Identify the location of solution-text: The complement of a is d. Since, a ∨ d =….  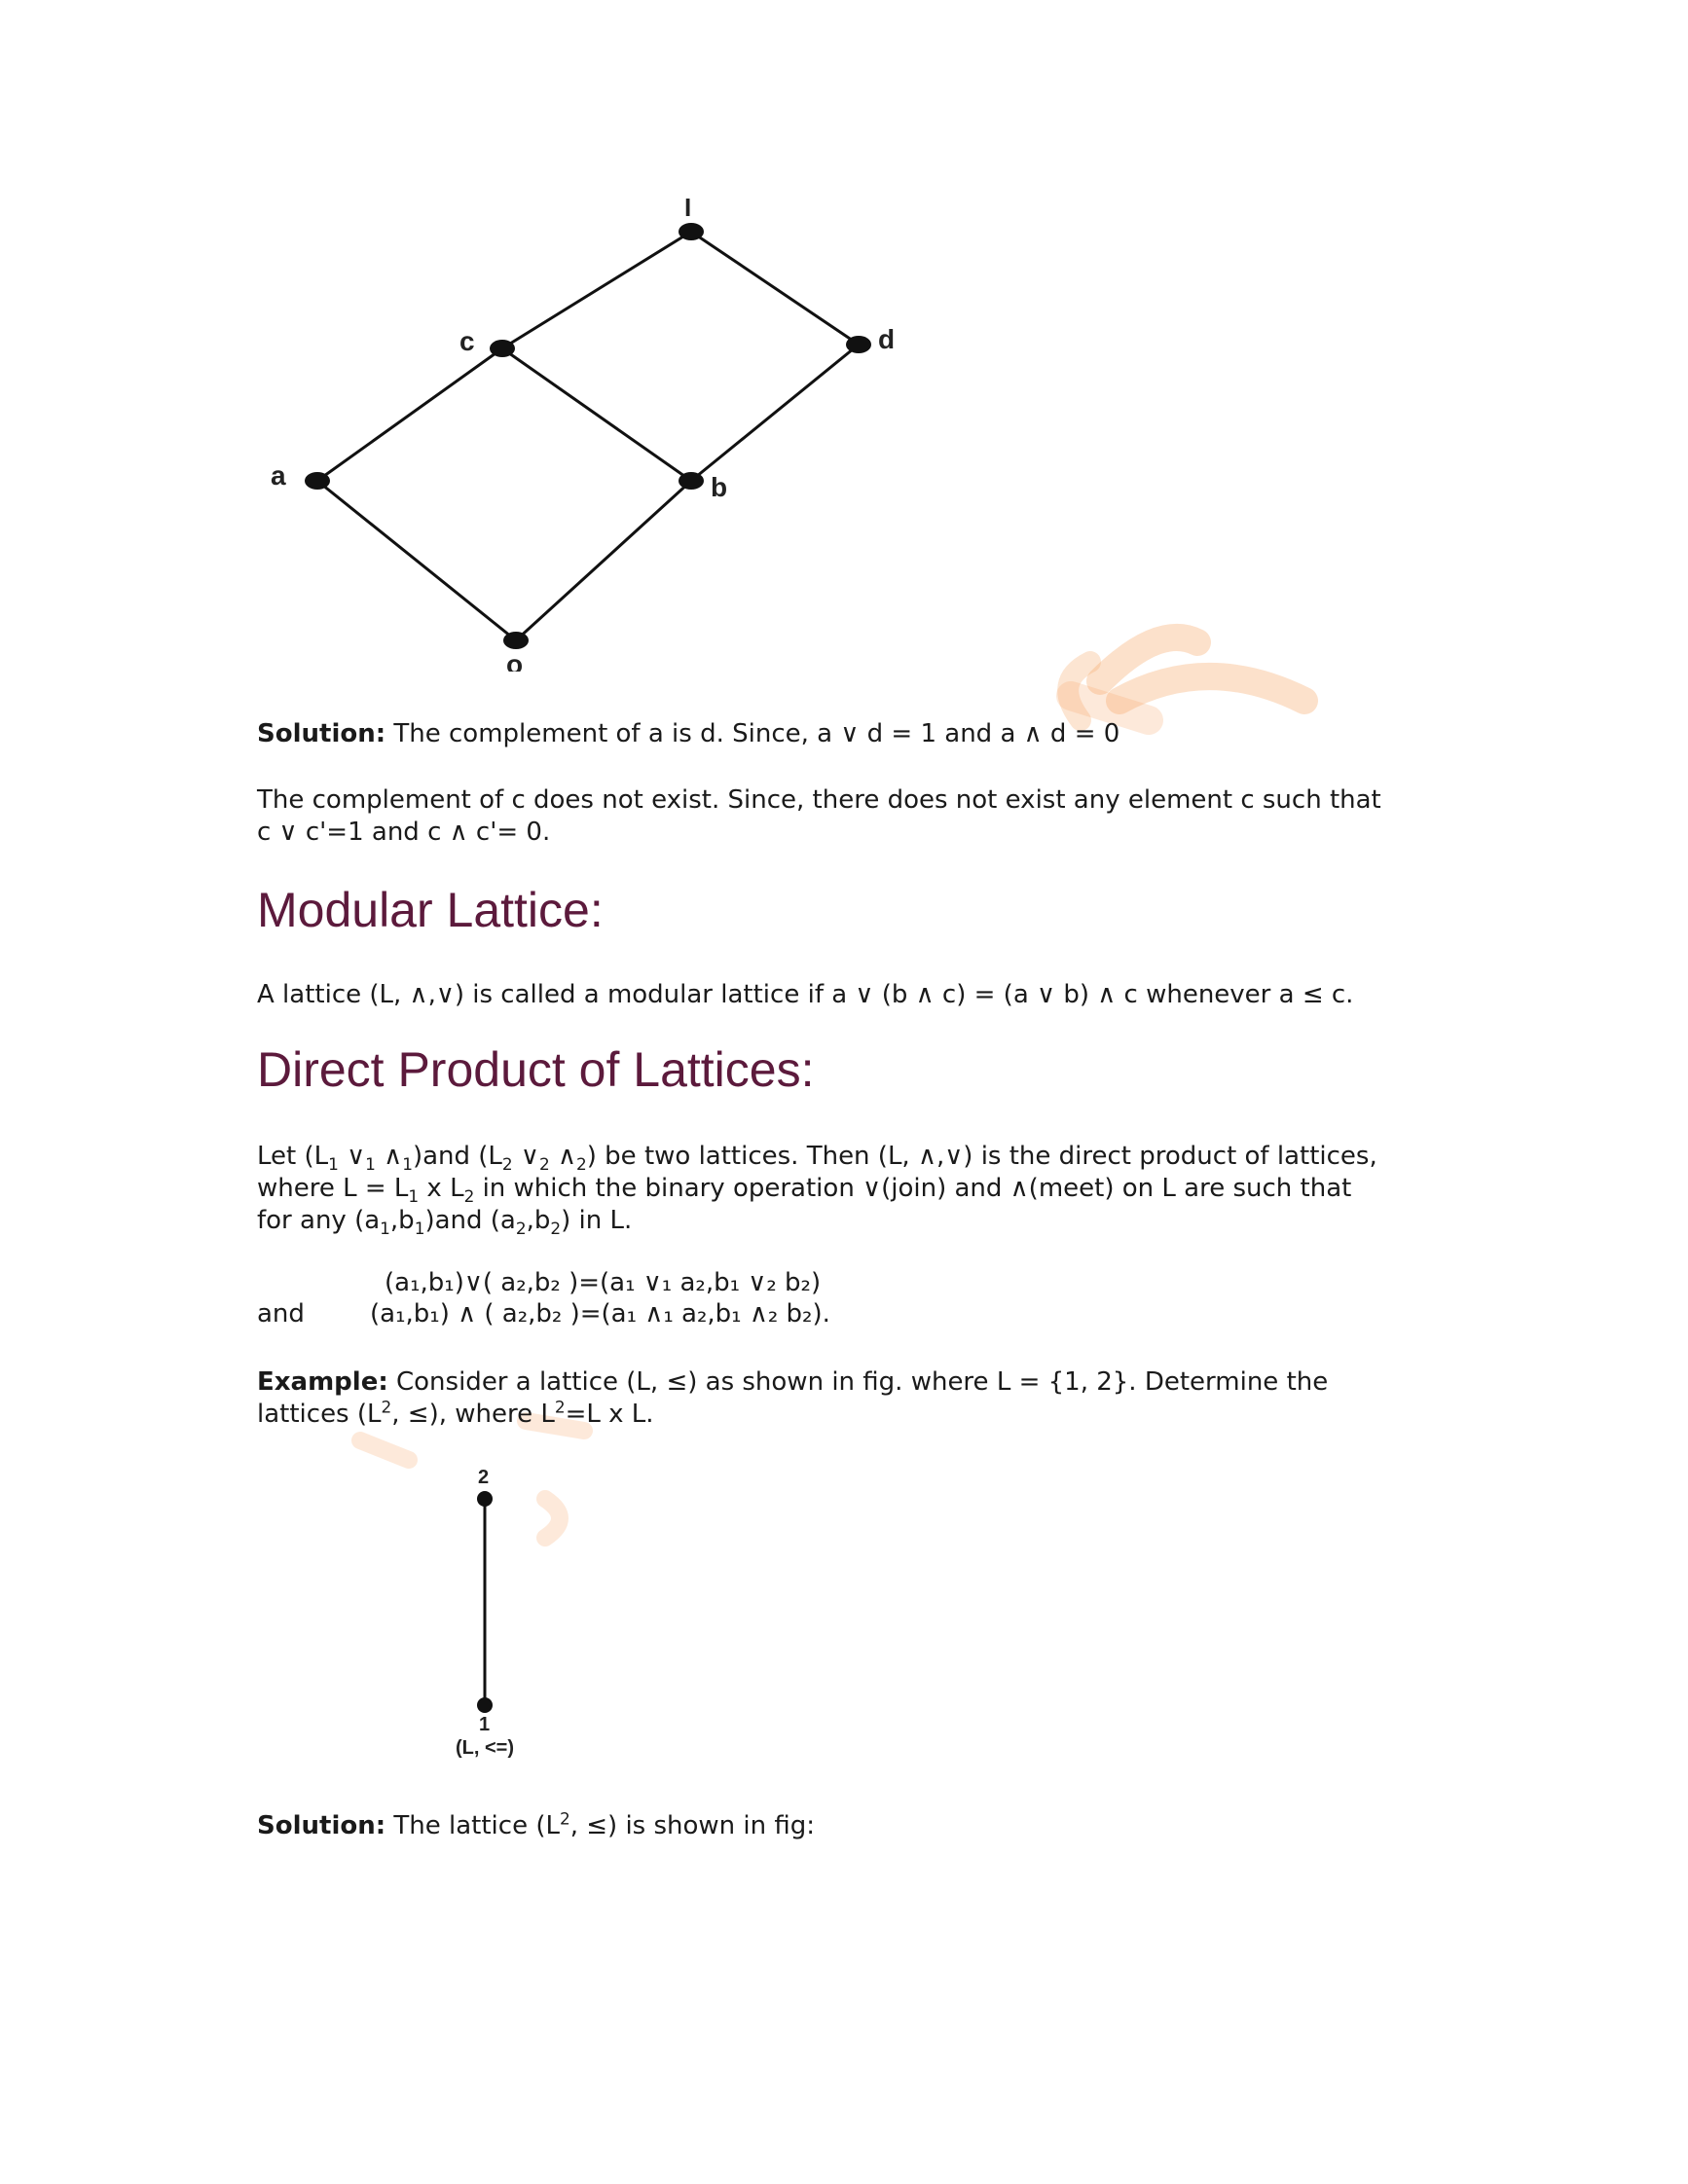
(752, 733).